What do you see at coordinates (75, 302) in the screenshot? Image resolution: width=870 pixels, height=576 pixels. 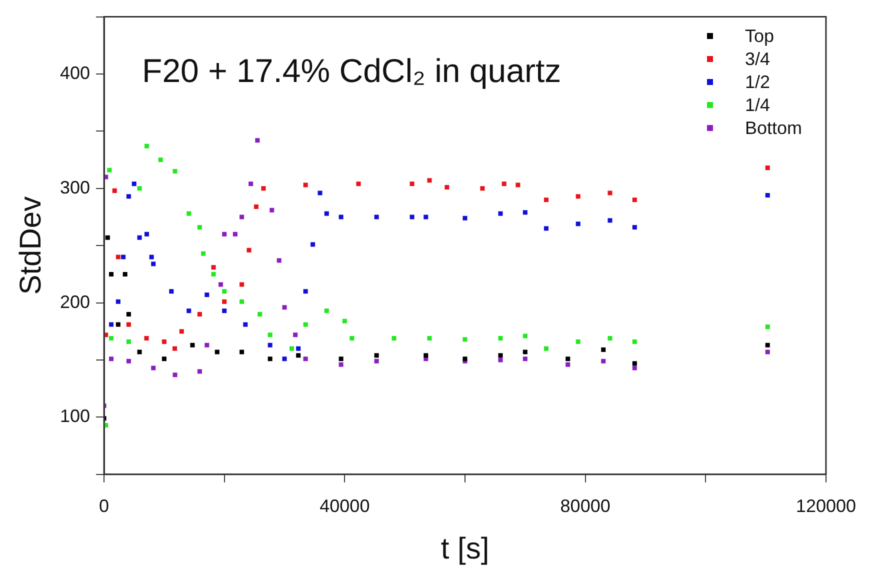 I see `y-tick-label: 200` at bounding box center [75, 302].